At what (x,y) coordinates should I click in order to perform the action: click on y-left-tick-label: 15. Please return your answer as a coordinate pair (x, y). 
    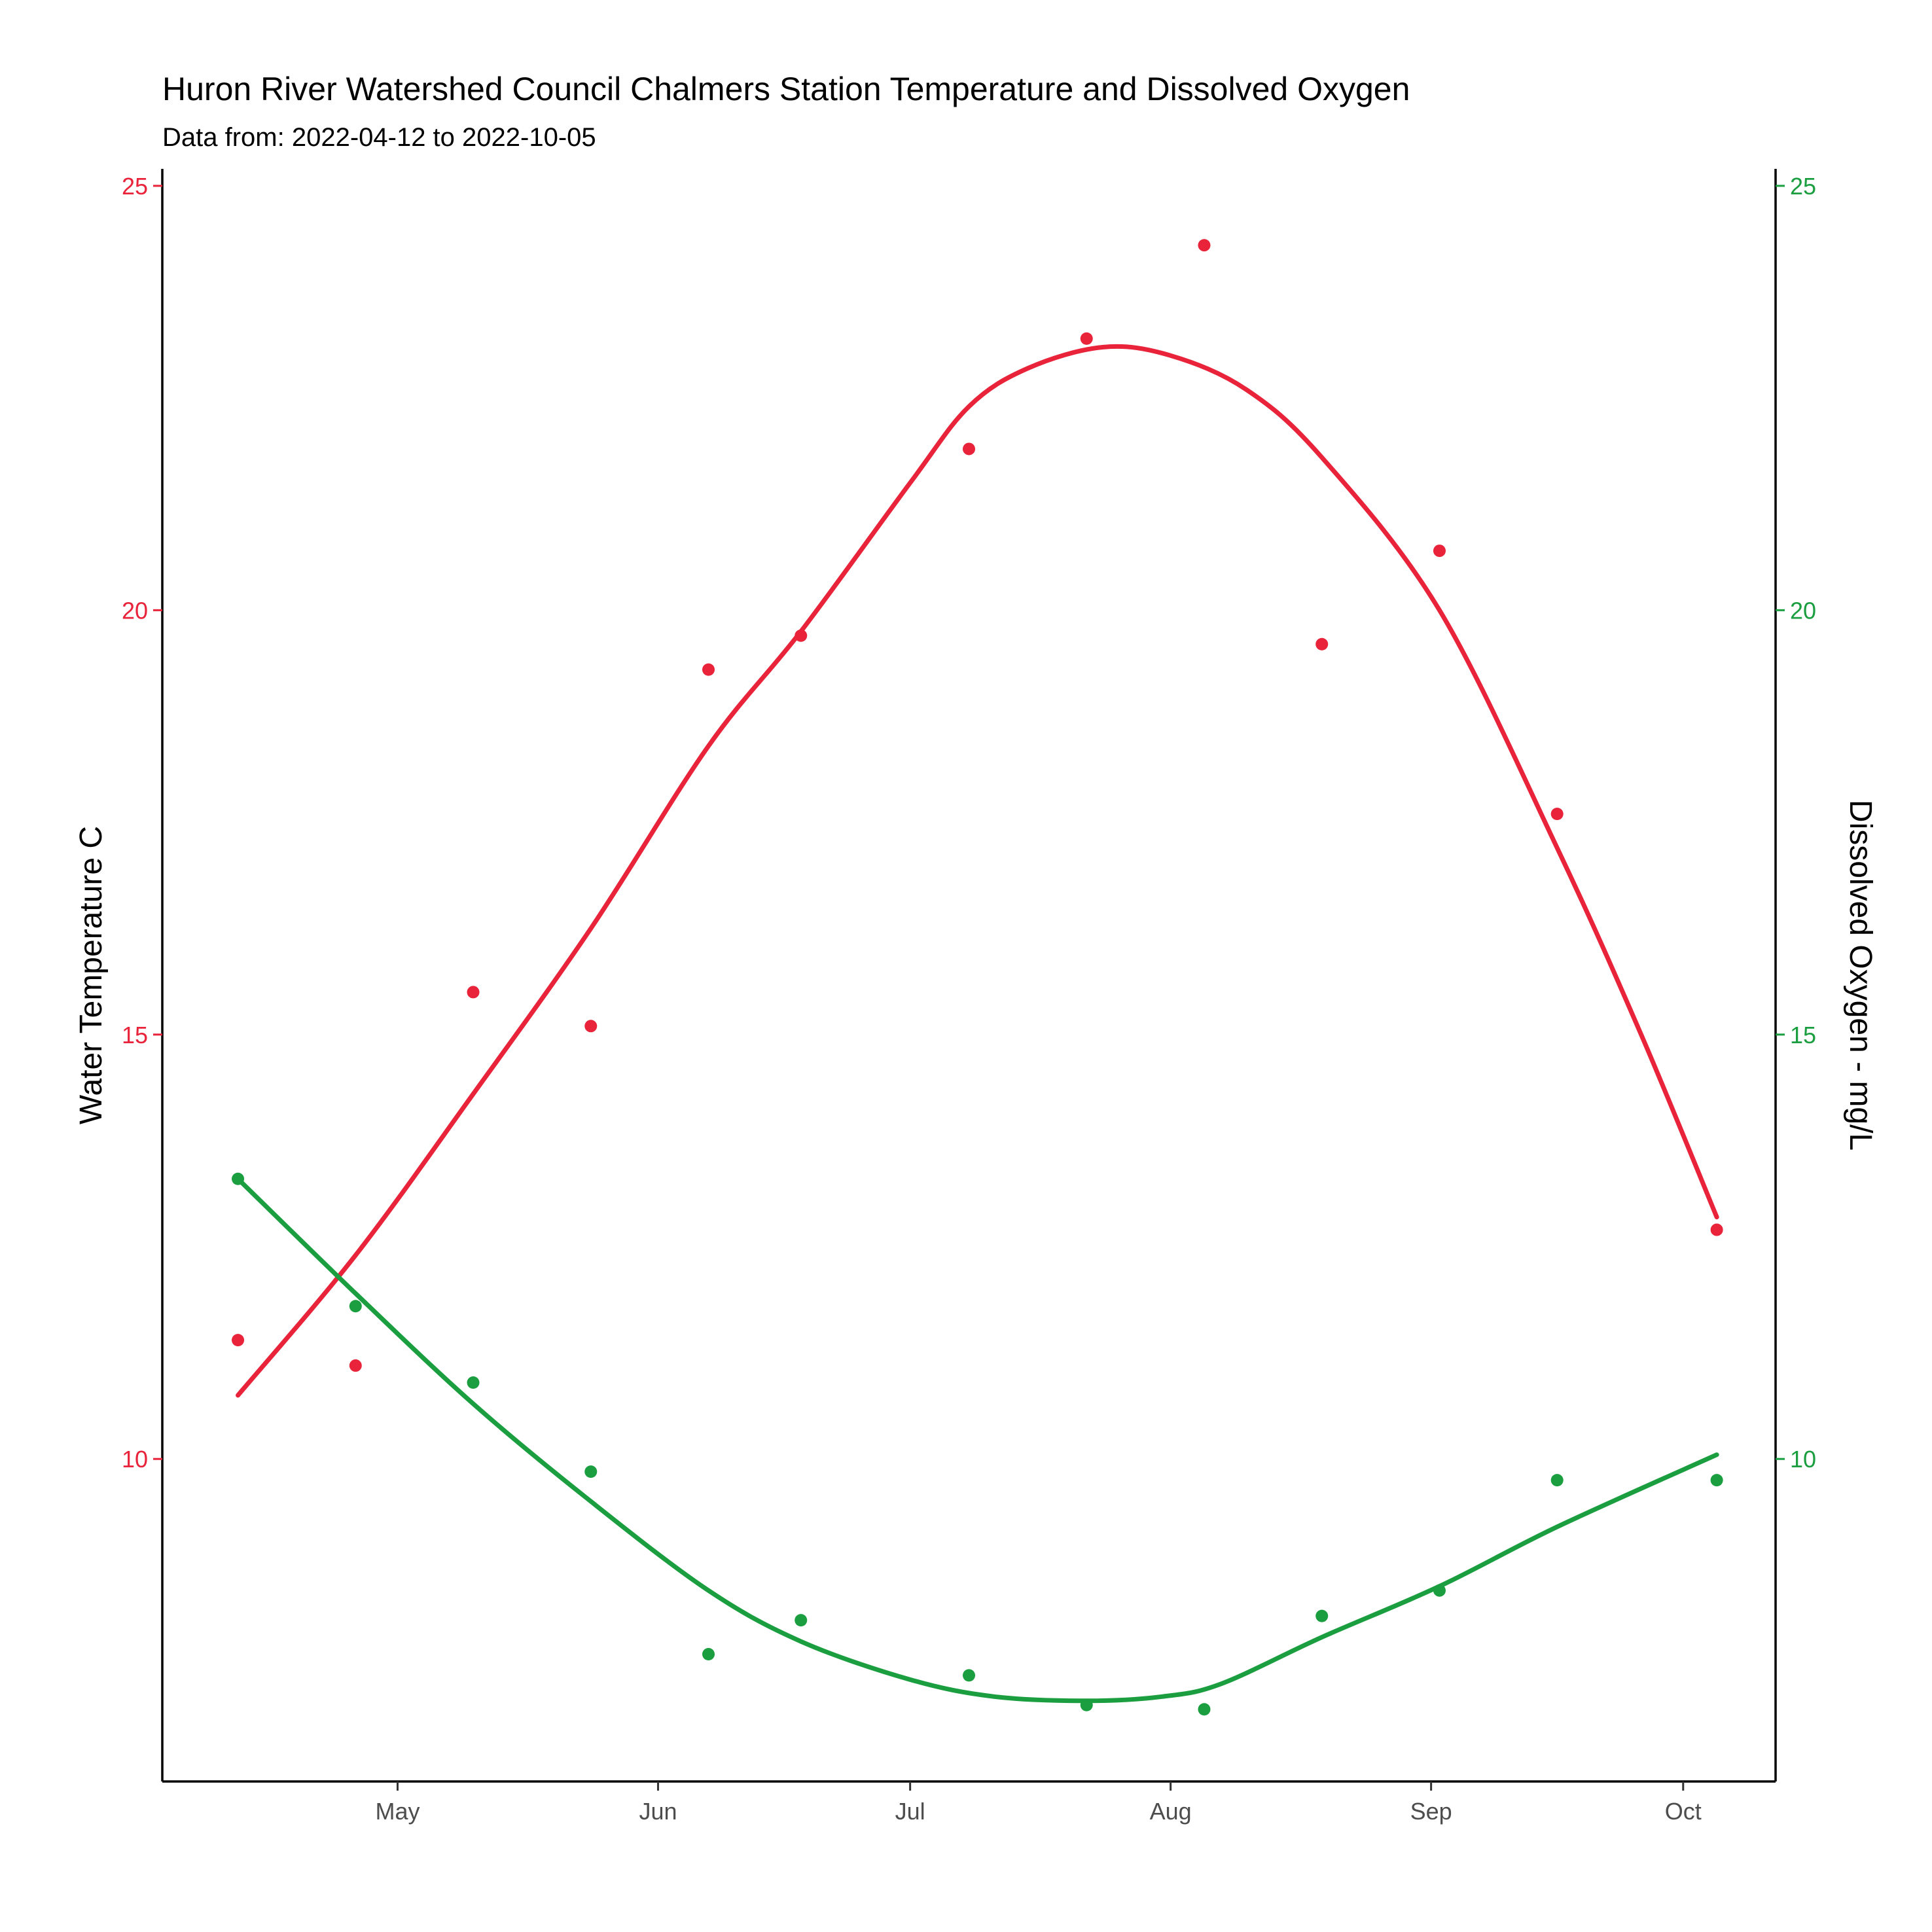
    Looking at the image, I should click on (135, 1035).